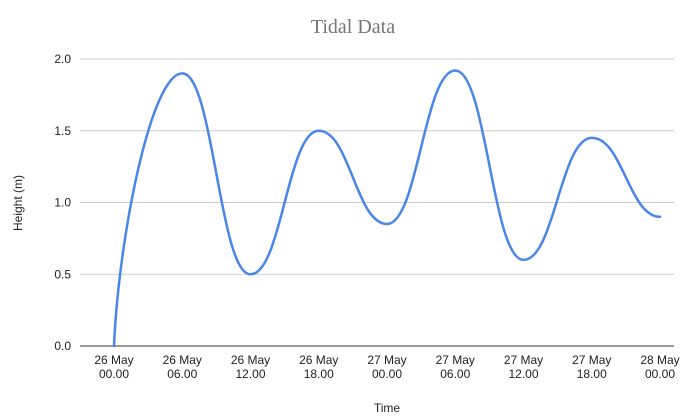 The width and height of the screenshot is (682, 416). Describe the element at coordinates (455, 367) in the screenshot. I see `x-tick-label: 27 May 06.00` at that location.